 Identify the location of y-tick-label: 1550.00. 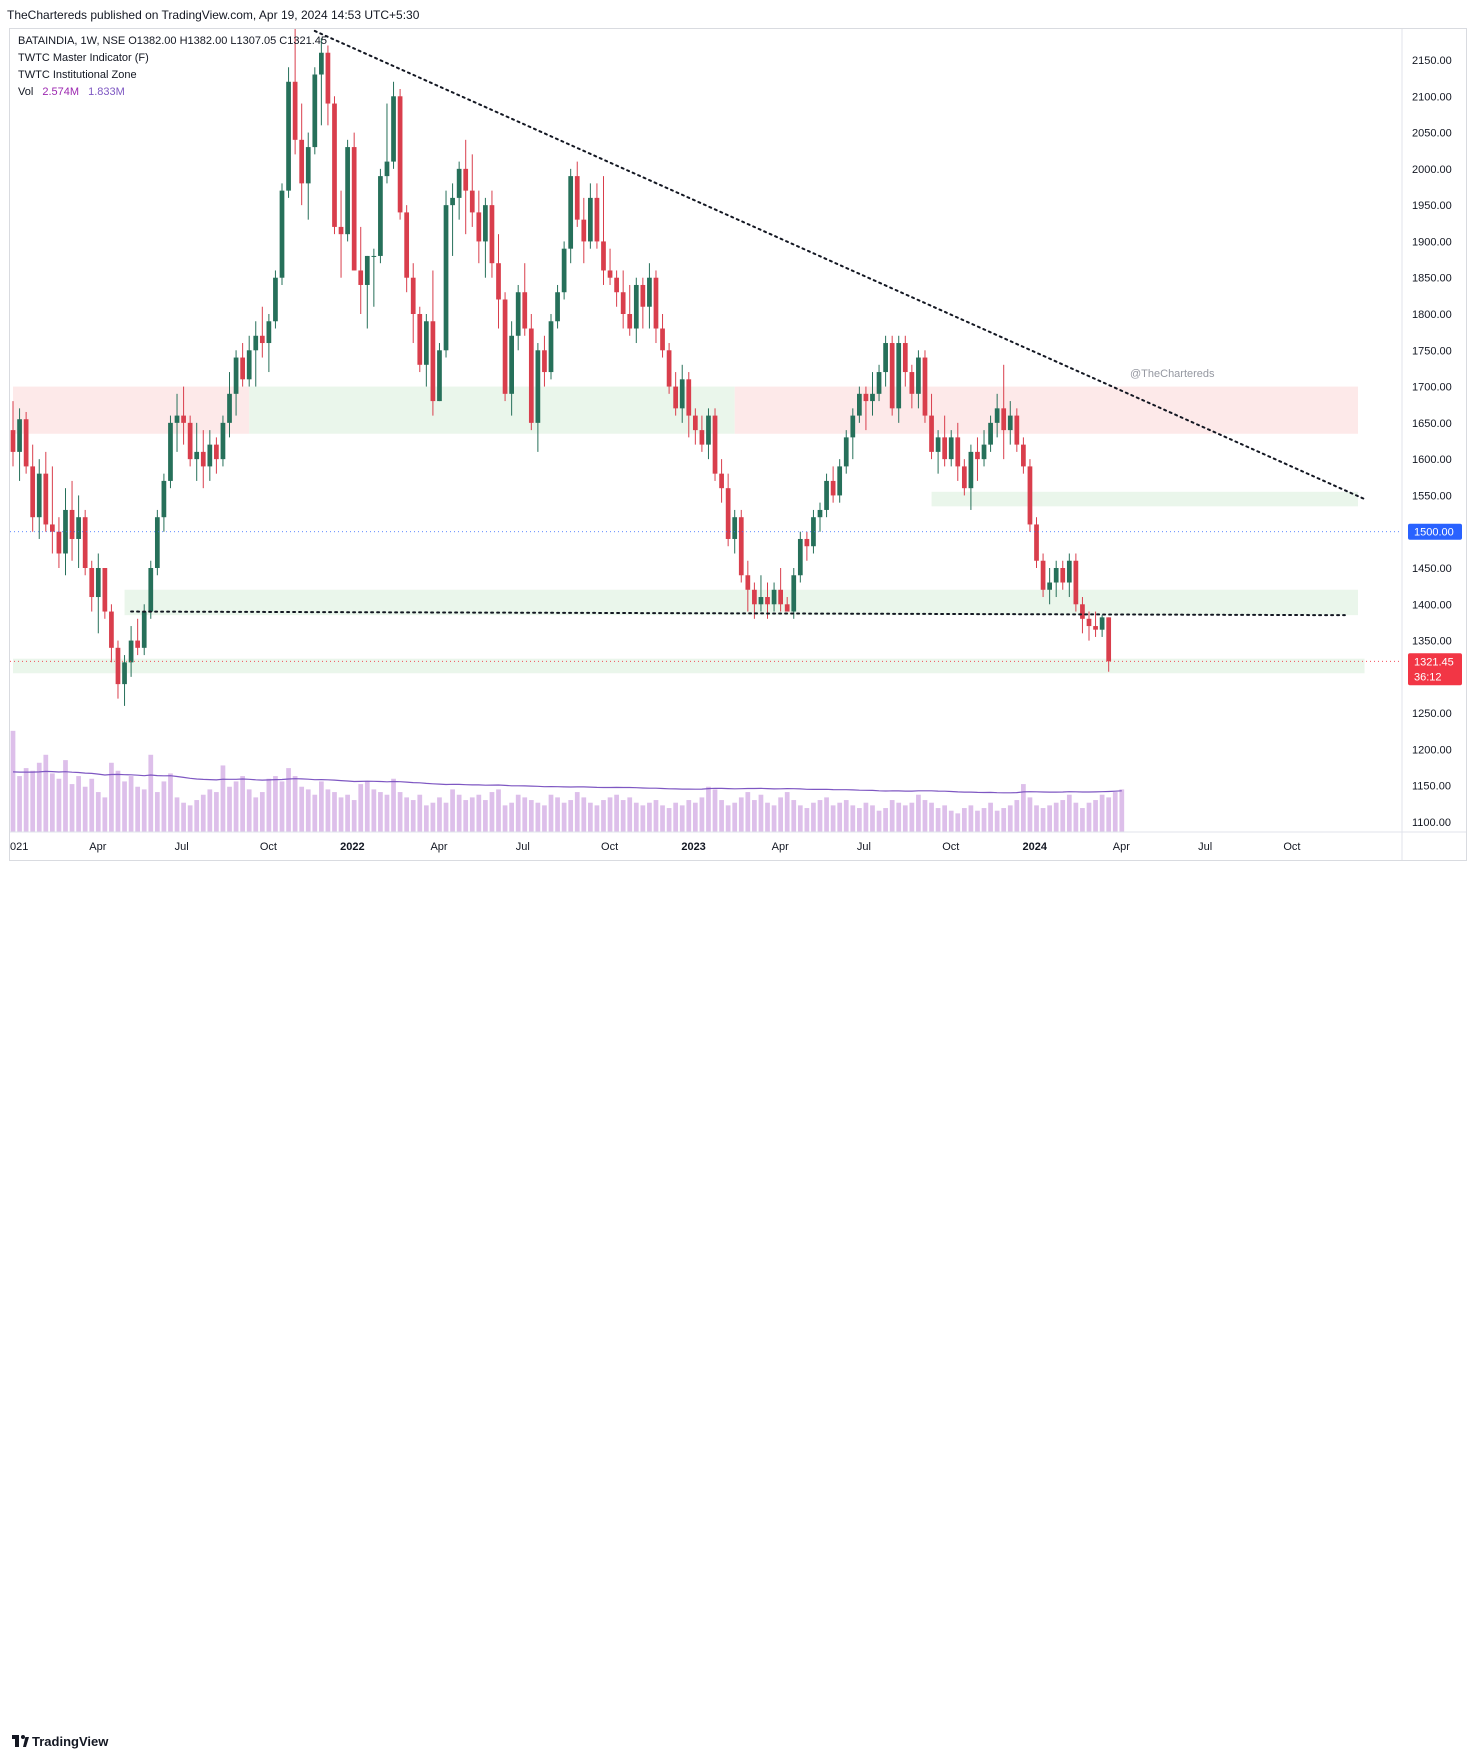
(1432, 496).